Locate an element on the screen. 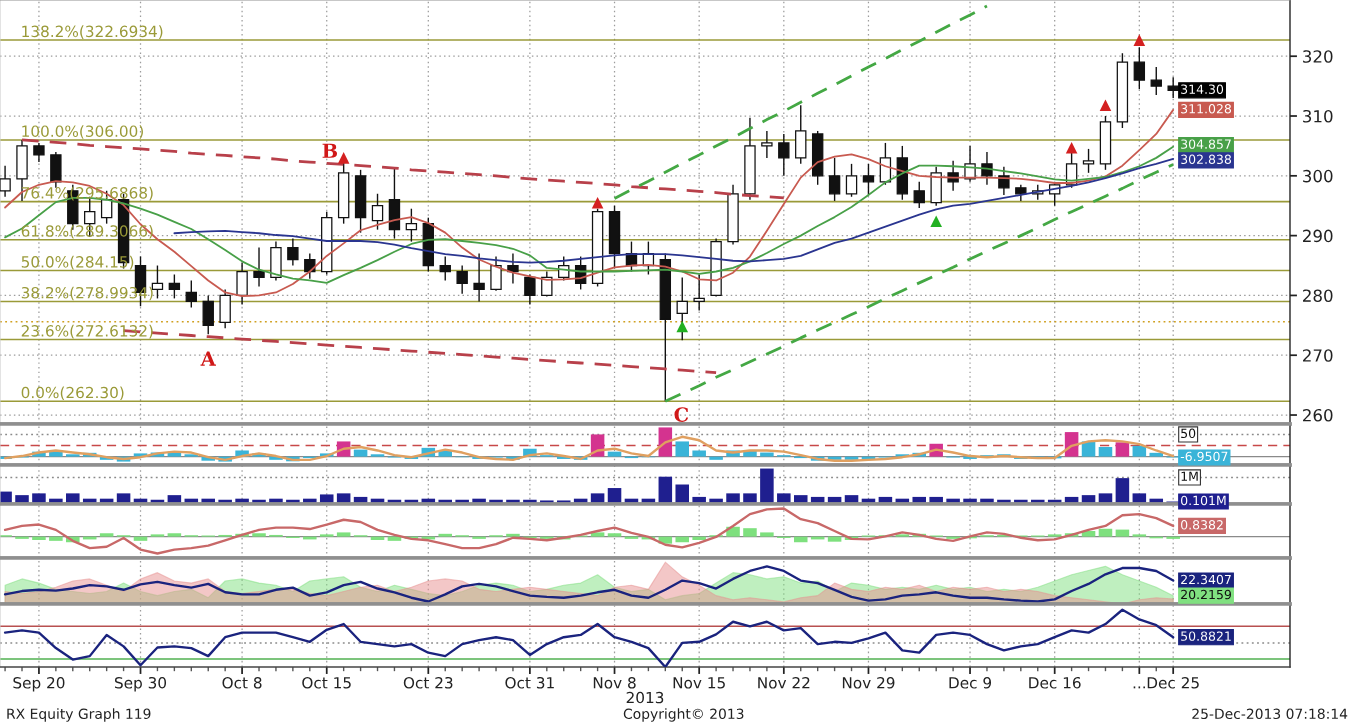 This screenshot has width=1354, height=723. data-label: 311.028 is located at coordinates (1206, 109).